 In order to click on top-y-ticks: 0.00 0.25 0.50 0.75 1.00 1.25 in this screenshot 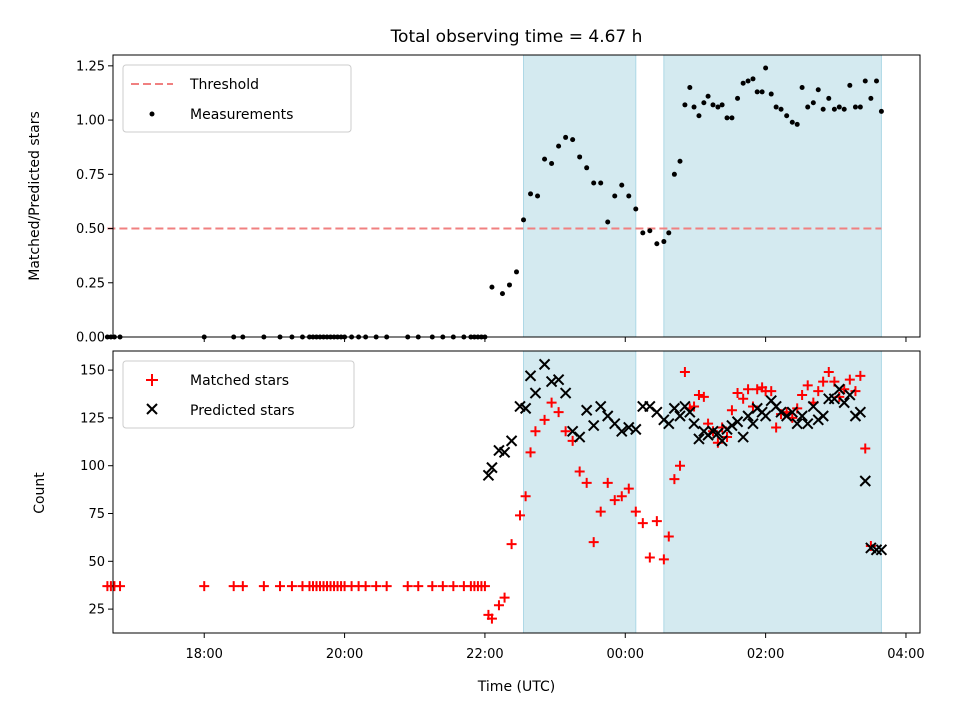, I will do `click(94, 202)`.